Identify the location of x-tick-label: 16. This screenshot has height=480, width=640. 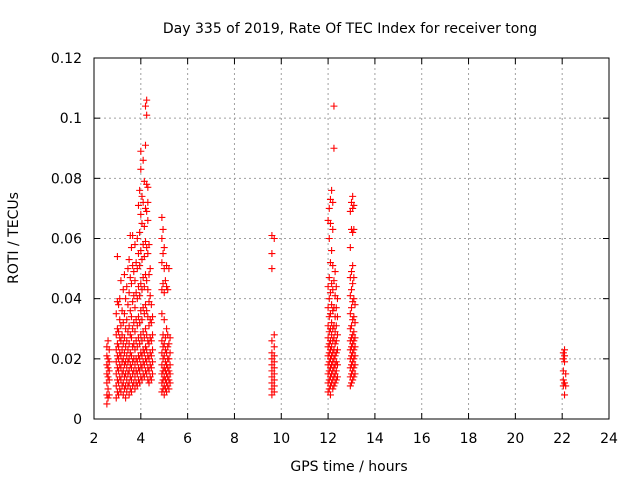
(422, 439).